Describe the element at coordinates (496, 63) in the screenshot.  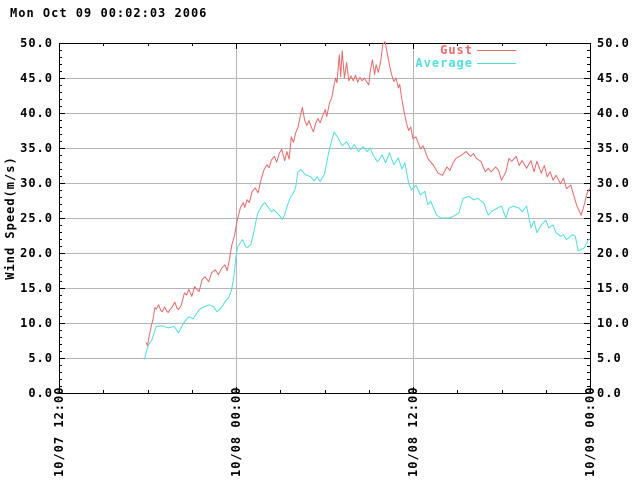
I see `legend-average-line-sample` at that location.